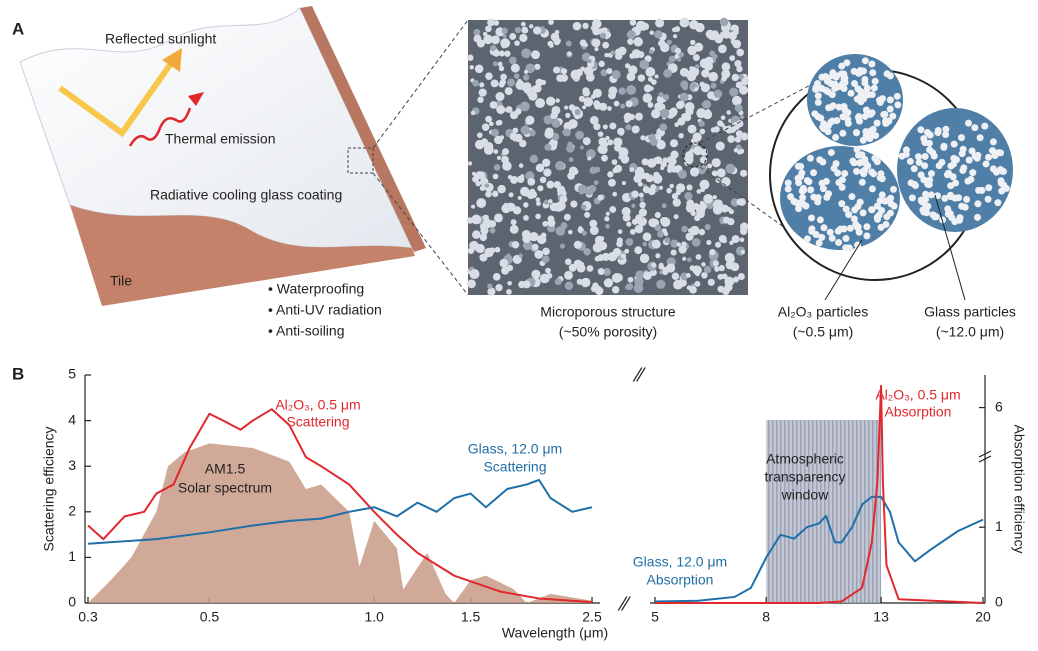 This screenshot has height=651, width=1038. I want to click on y2-tick-label: 6, so click(999, 406).